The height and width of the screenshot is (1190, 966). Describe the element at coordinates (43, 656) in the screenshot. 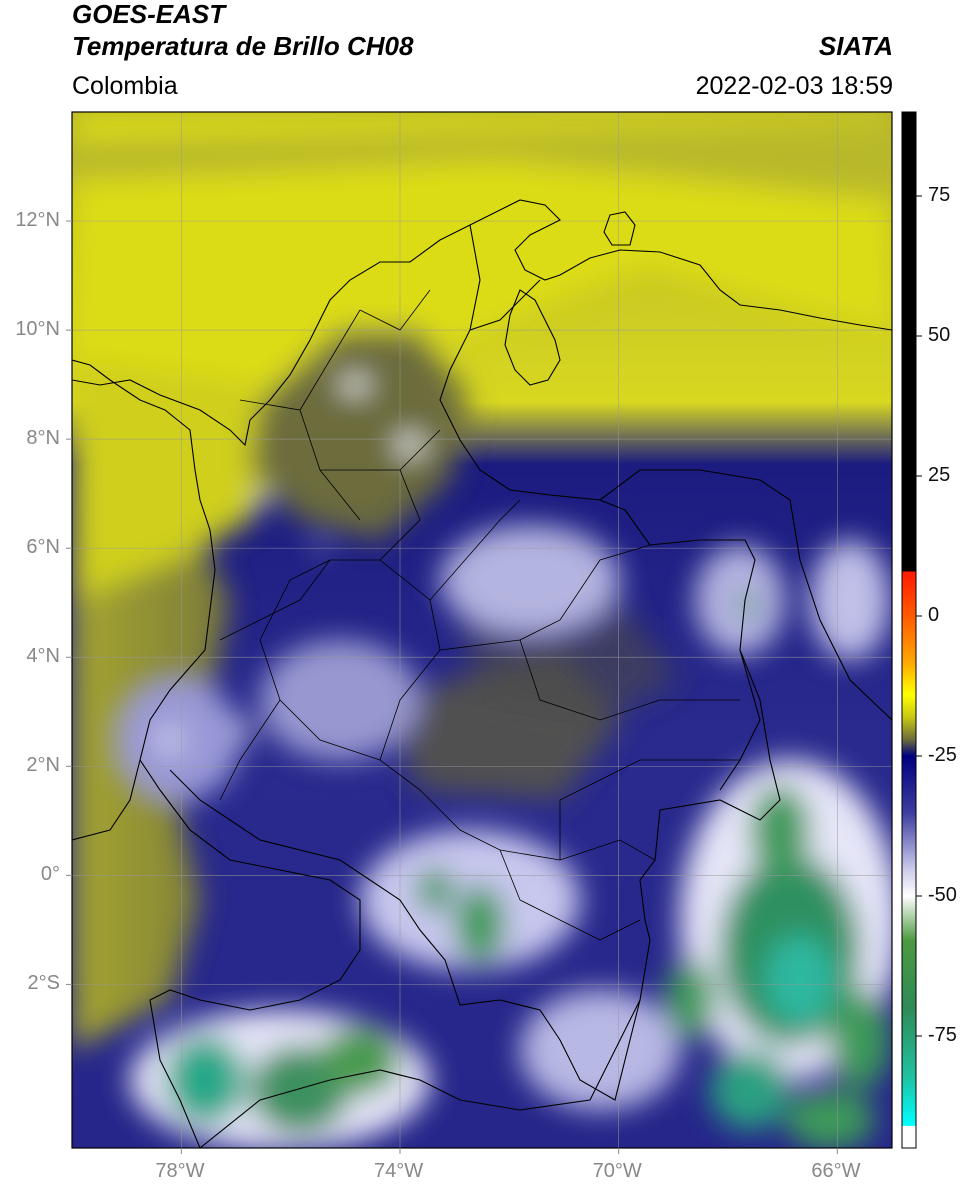

I see `lat-tick-label: 4°N` at that location.